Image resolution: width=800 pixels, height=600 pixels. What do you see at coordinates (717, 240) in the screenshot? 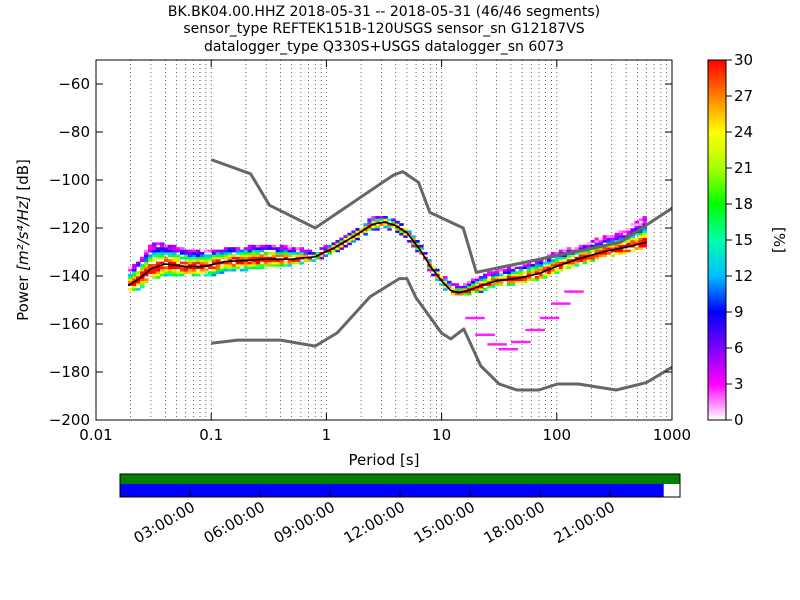
I see `colorbar-gradient` at bounding box center [717, 240].